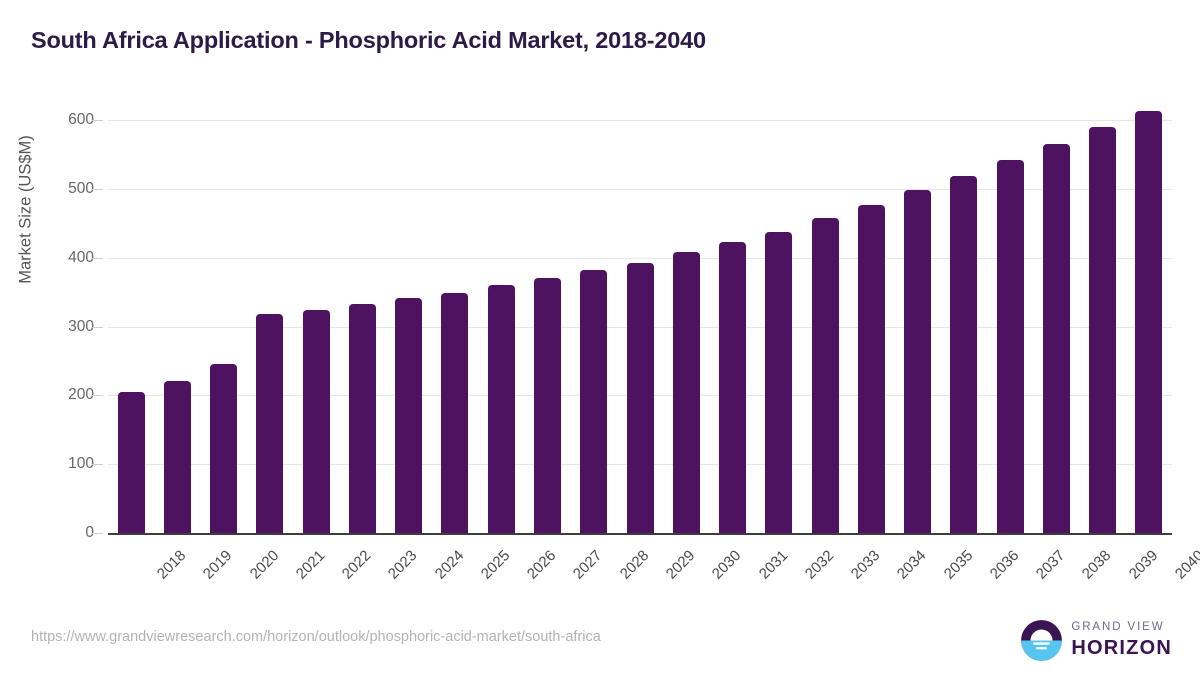 The image size is (1200, 675). I want to click on brand-logo: GRAND VIEW HORIZON, so click(1096, 640).